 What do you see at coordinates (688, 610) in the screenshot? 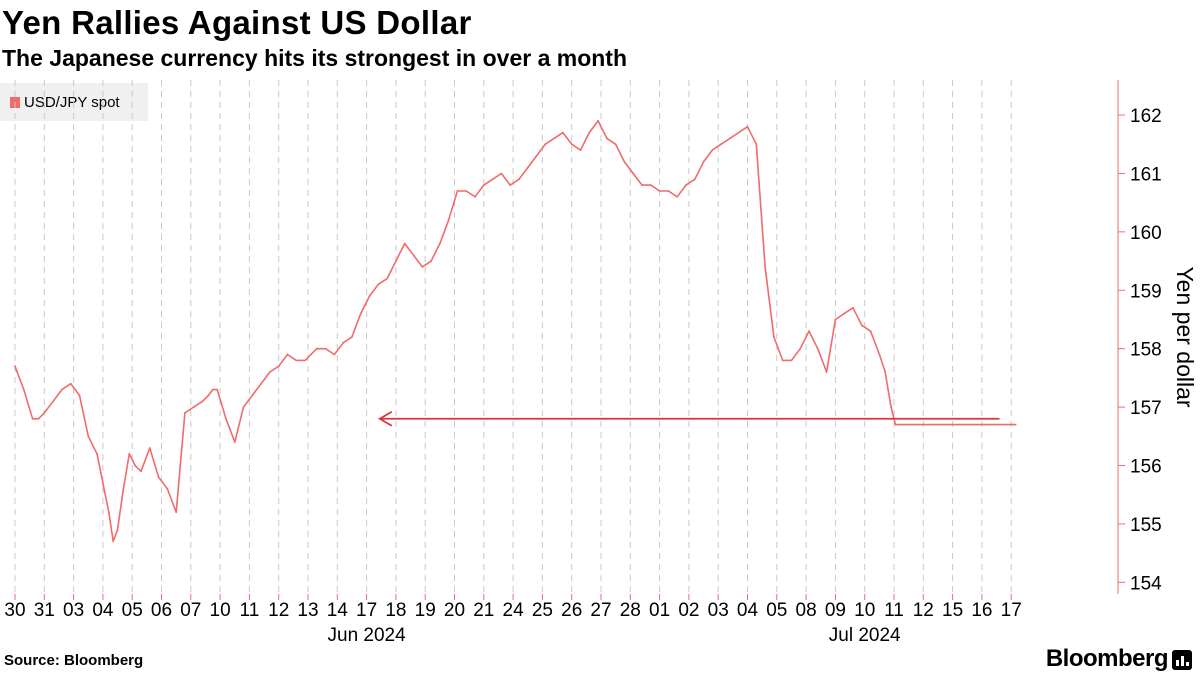
I see `x-tick-label: 02` at bounding box center [688, 610].